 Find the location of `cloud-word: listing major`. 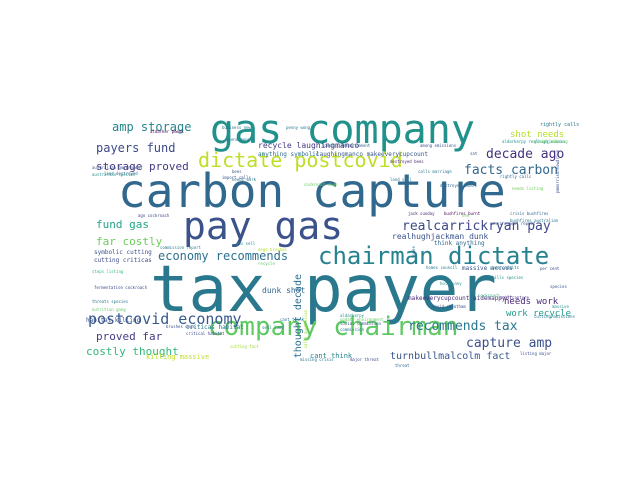

cloud-word: listing major is located at coordinates (536, 353).